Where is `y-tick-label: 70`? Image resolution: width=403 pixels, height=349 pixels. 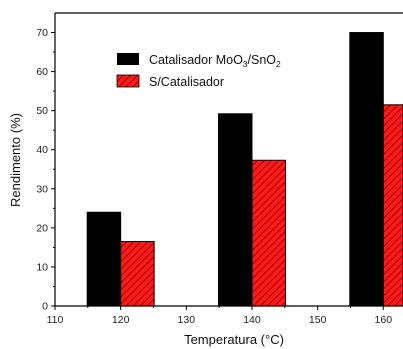
y-tick-label: 70 is located at coordinates (42, 33).